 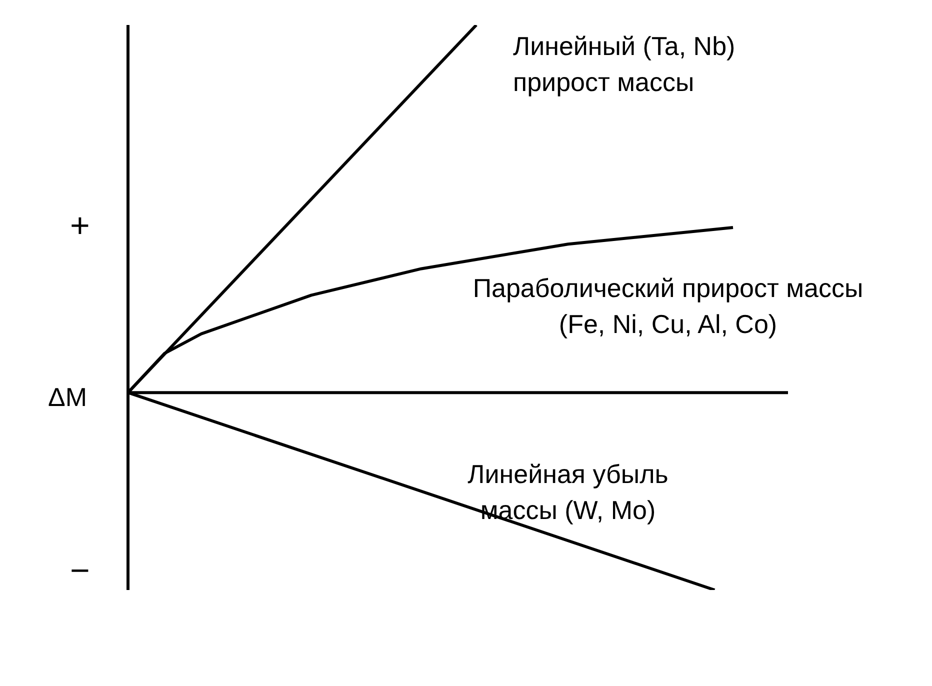 I want to click on series-label: Линейный (Ta, Nb) прирост массы, so click(x=624, y=64).